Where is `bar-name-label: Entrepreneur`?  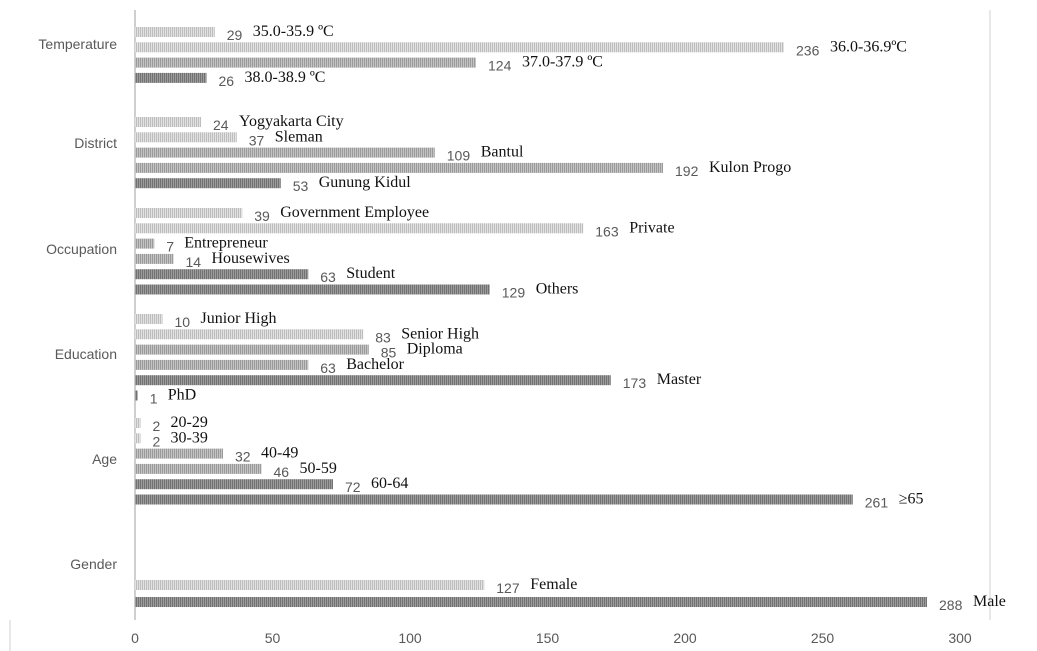 bar-name-label: Entrepreneur is located at coordinates (226, 243).